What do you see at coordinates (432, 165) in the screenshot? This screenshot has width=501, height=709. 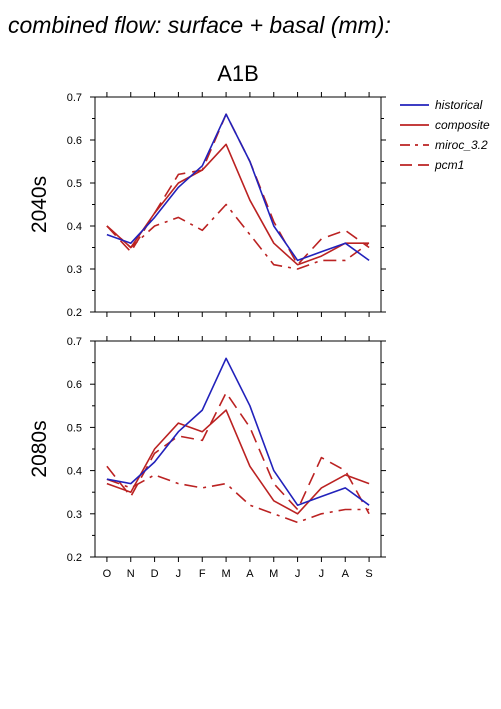 I see `legend-item-pcm1: pcm1` at bounding box center [432, 165].